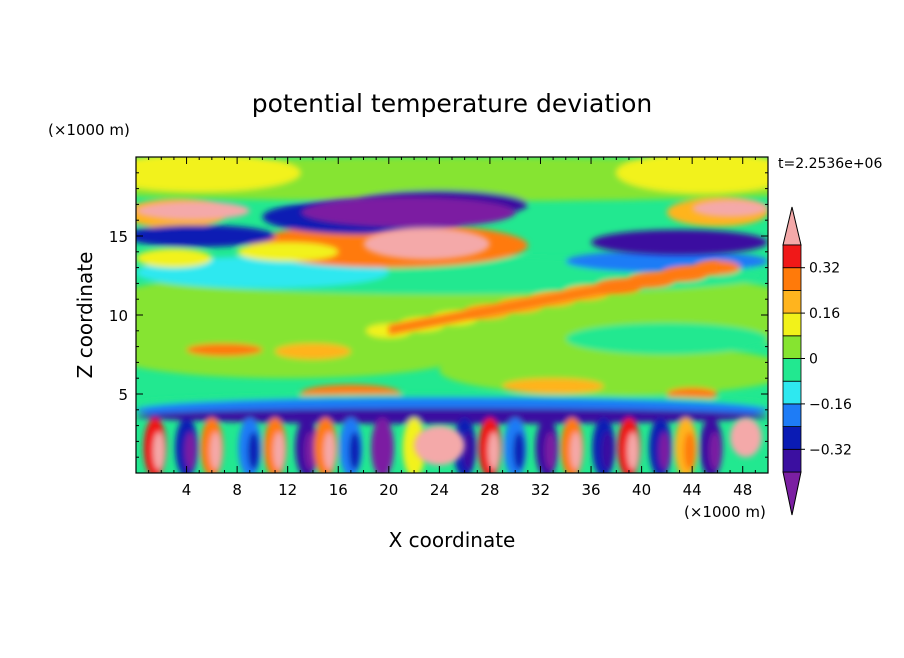  Describe the element at coordinates (452, 103) in the screenshot. I see `chart-title: potential temperature deviation` at that location.